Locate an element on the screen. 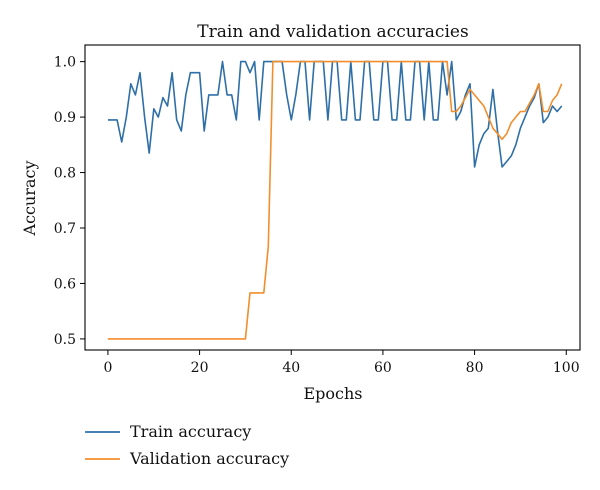  legend: Train accuracy Validation accuracy is located at coordinates (187, 445).